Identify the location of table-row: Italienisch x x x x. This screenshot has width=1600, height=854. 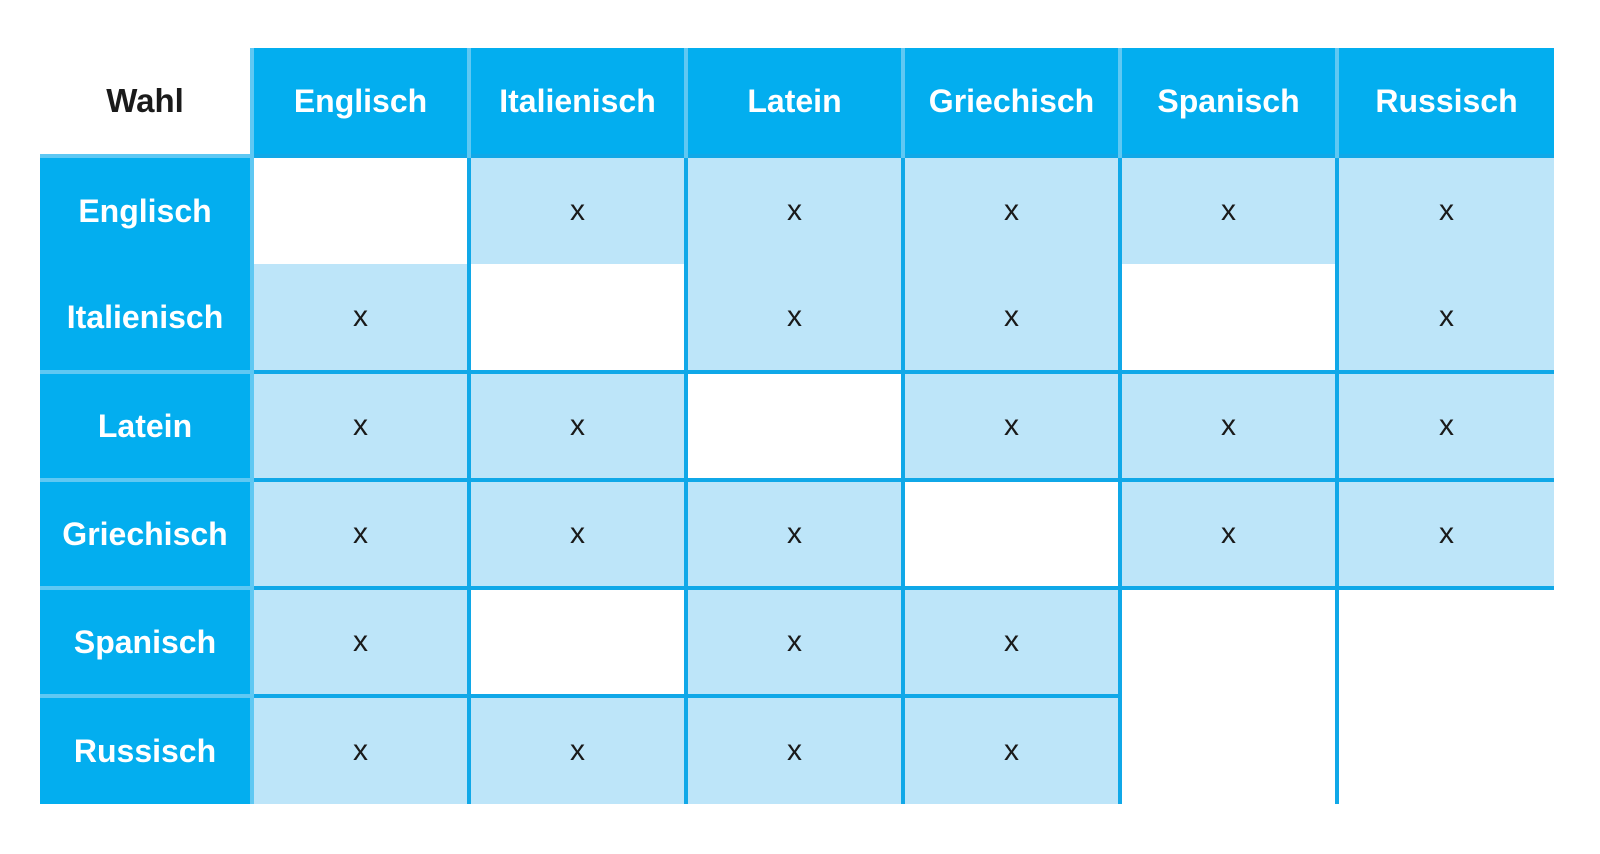
(797, 318).